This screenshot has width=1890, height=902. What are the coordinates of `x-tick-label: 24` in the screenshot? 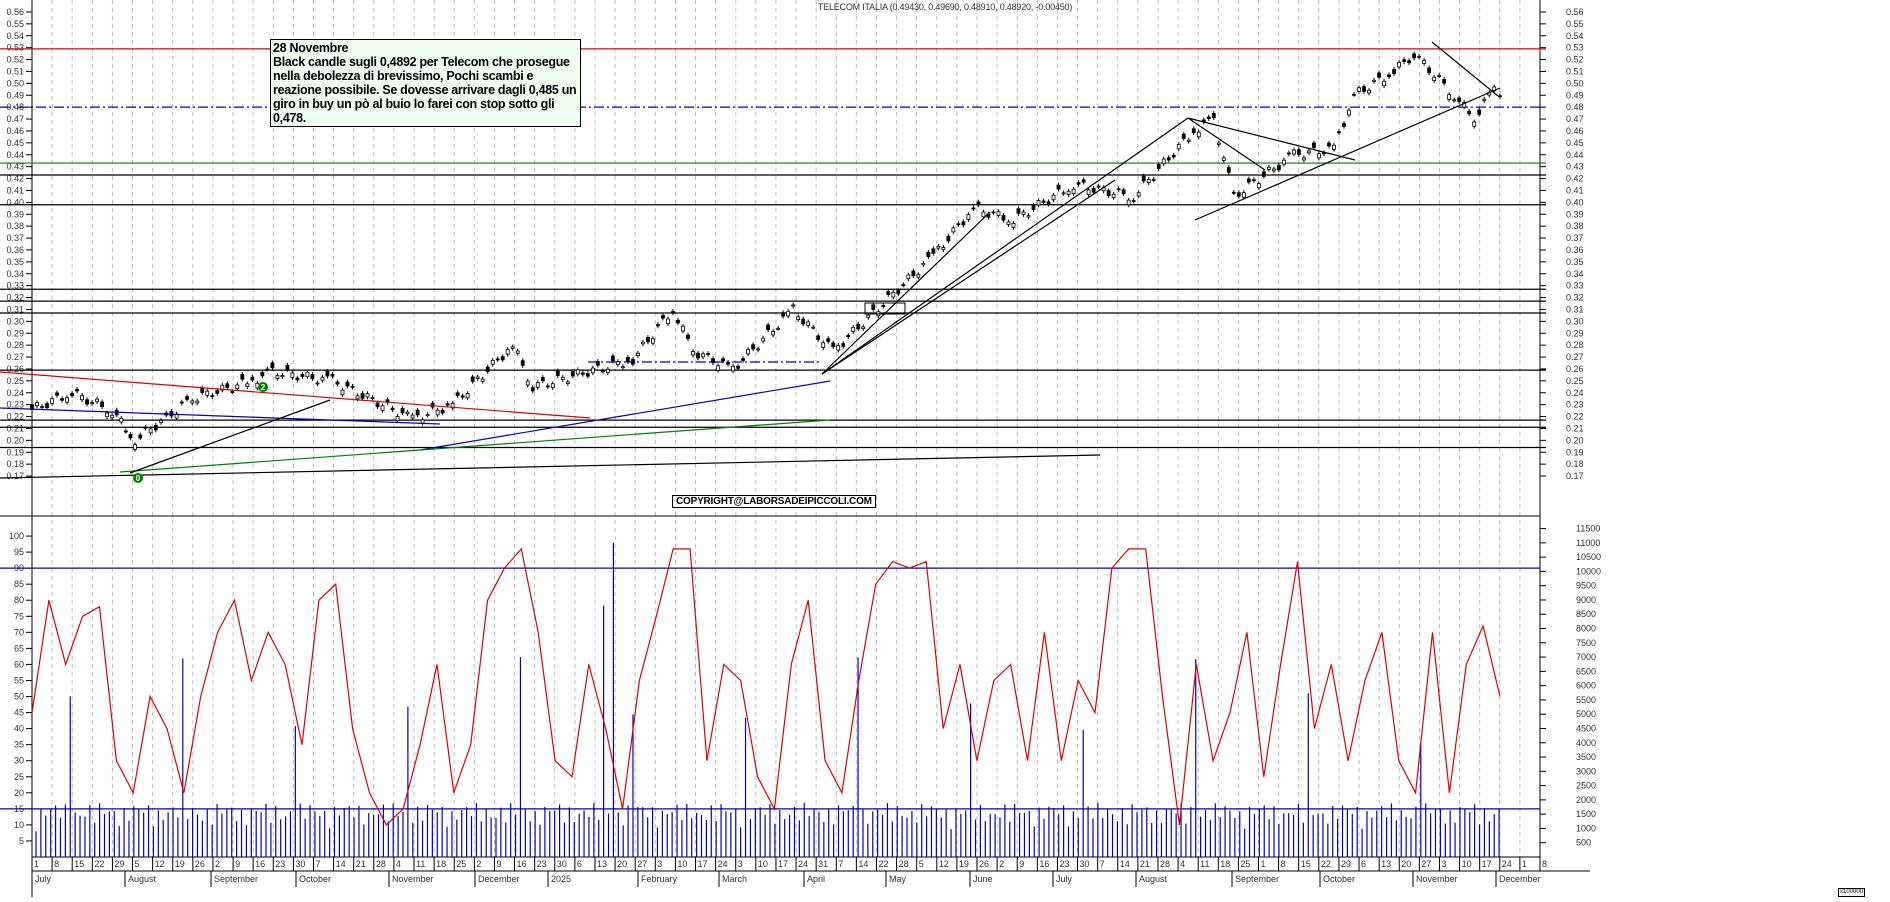 It's located at (803, 864).